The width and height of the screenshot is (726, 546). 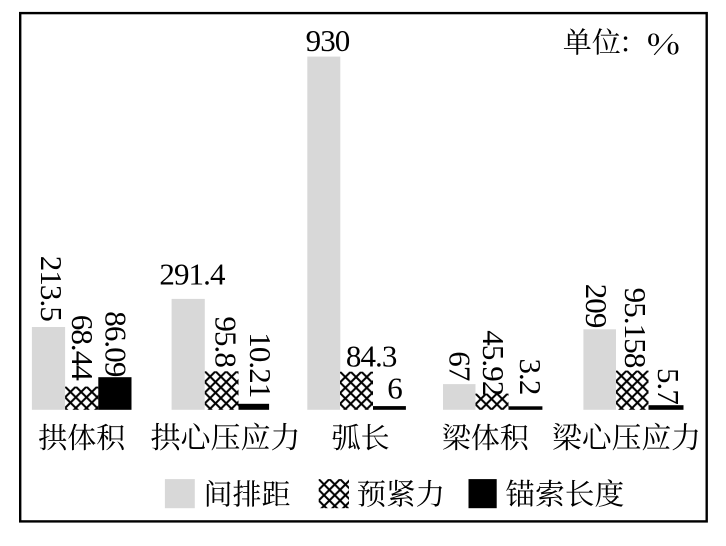 What do you see at coordinates (668, 386) in the screenshot?
I see `svg-text: 5.7` at bounding box center [668, 386].